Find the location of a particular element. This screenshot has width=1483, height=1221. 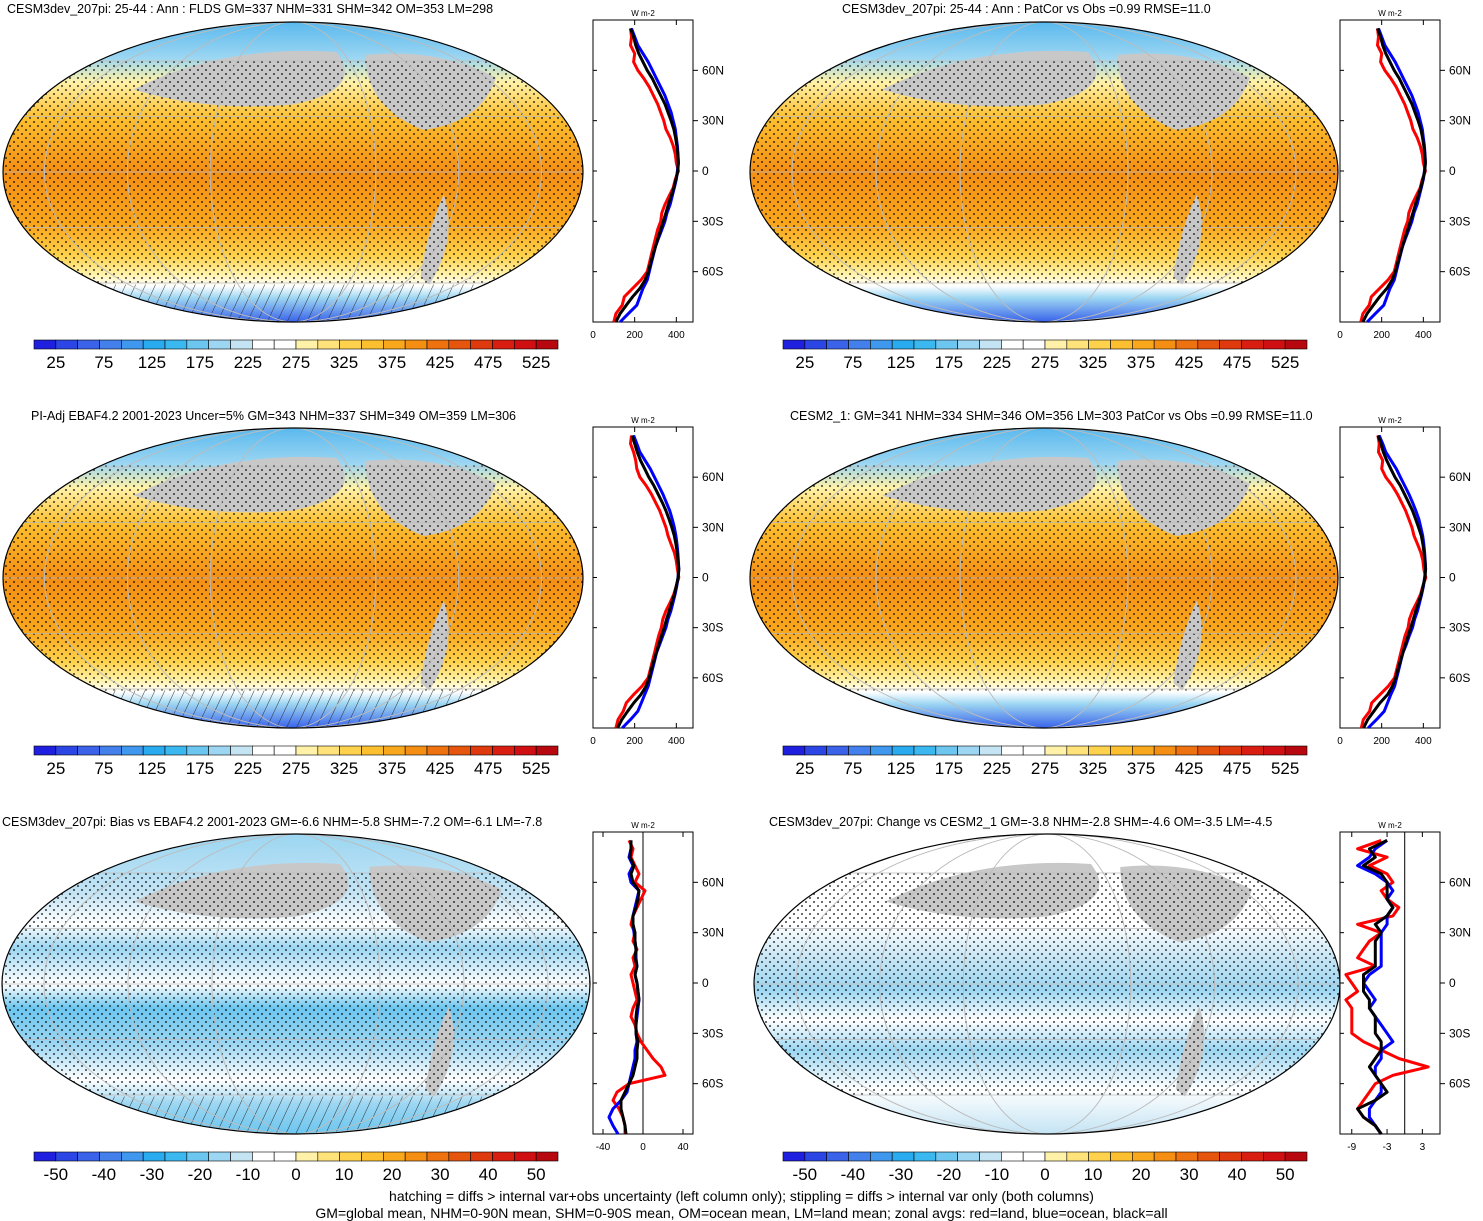

colorbar-label: 125 is located at coordinates (152, 362).